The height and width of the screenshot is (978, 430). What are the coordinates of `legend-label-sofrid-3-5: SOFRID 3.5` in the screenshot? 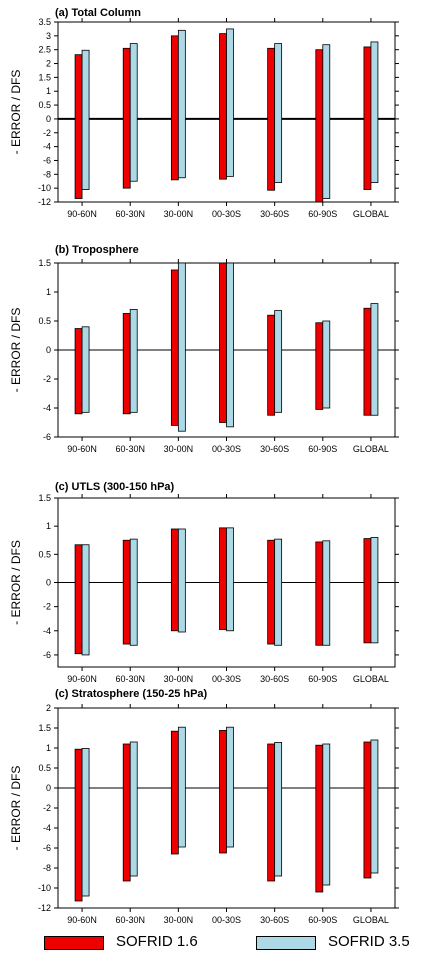 It's located at (369, 941).